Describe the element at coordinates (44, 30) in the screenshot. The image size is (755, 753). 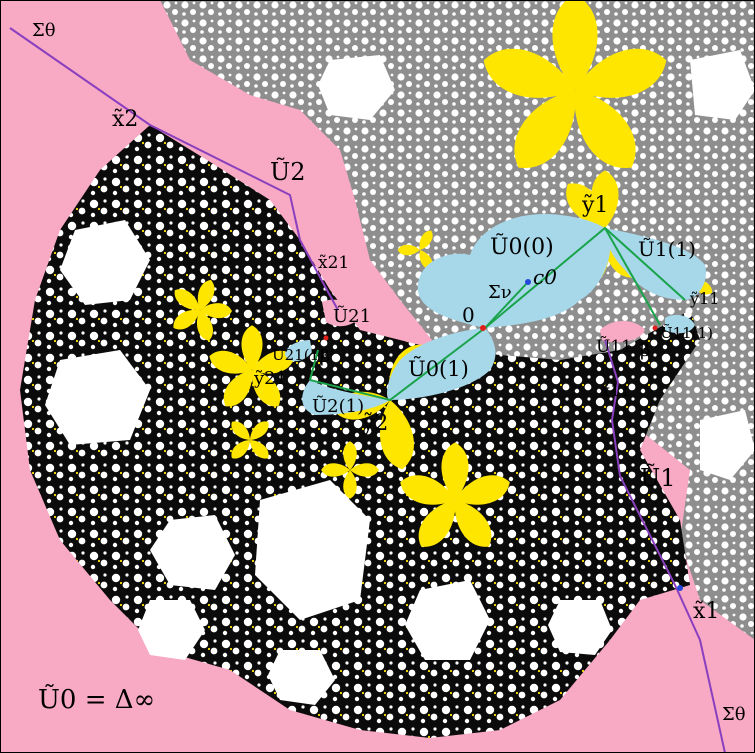
I see `label-sigma-theta-top: Σθ` at that location.